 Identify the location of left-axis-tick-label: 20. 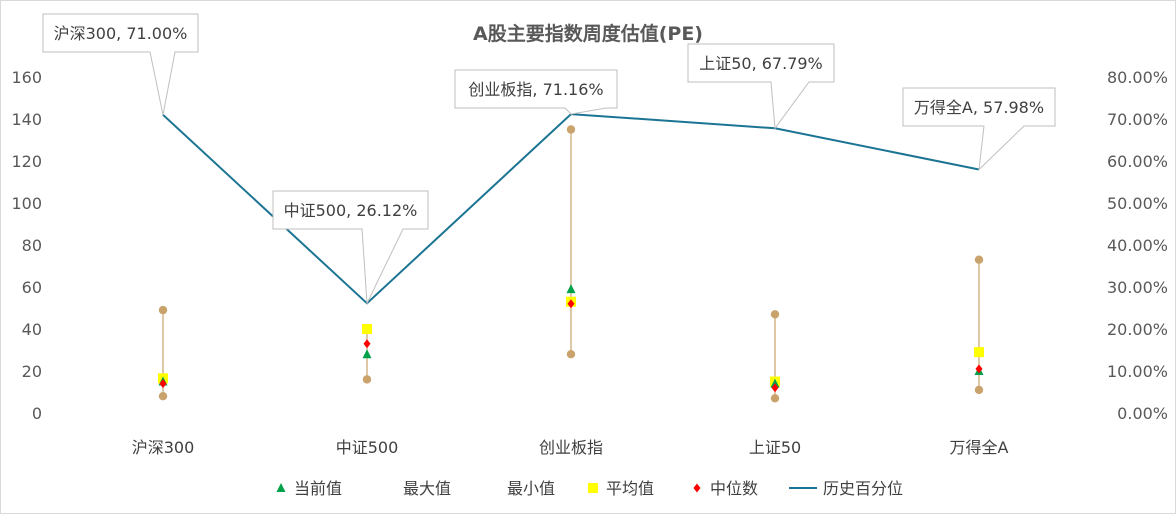
(32, 371).